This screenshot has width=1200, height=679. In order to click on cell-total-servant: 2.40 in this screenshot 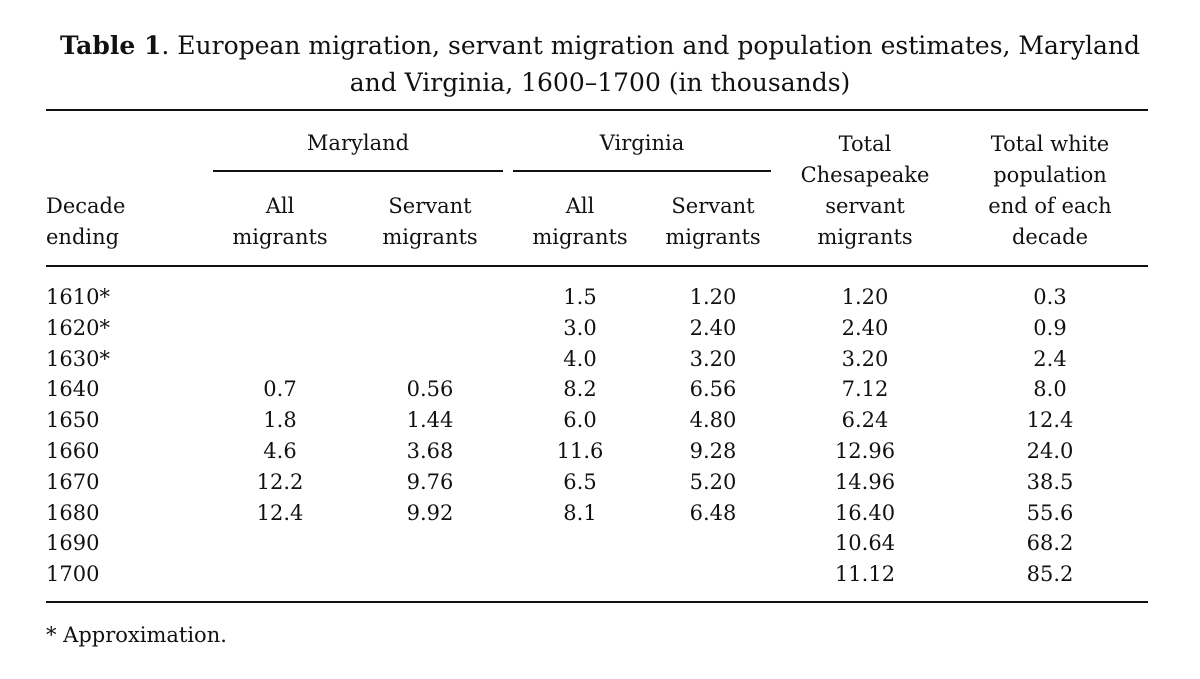, I will do `click(865, 327)`.